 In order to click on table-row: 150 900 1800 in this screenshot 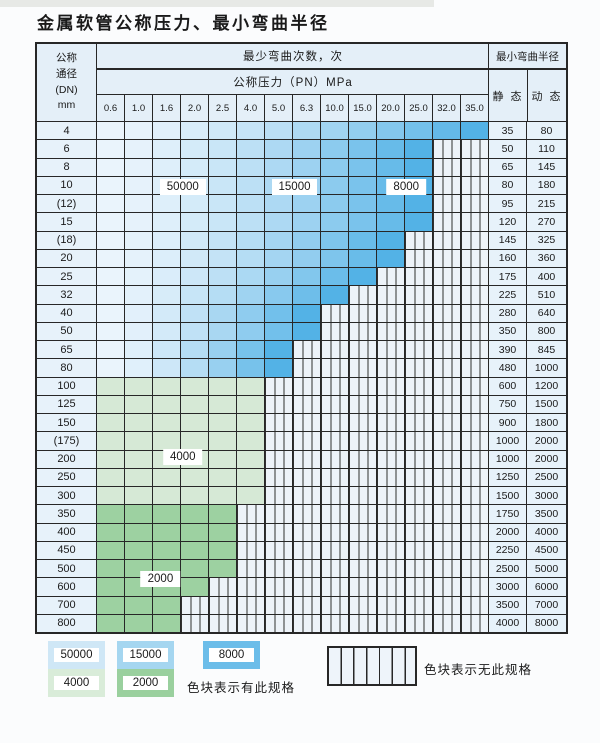, I will do `click(301, 423)`.